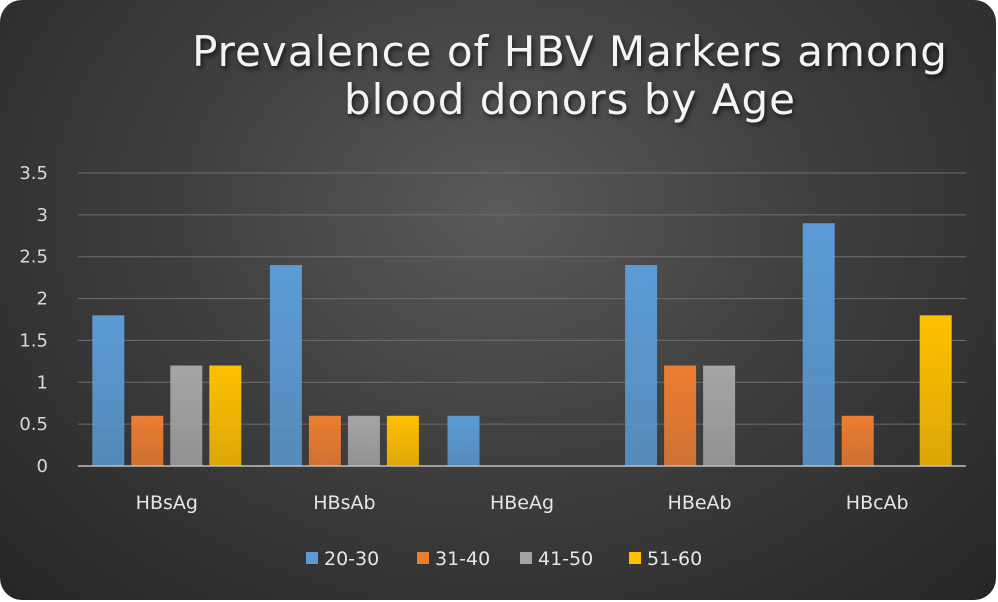 This screenshot has width=998, height=602. Describe the element at coordinates (504, 559) in the screenshot. I see `legend: 20-30 31-40 41-50 51-60` at that location.